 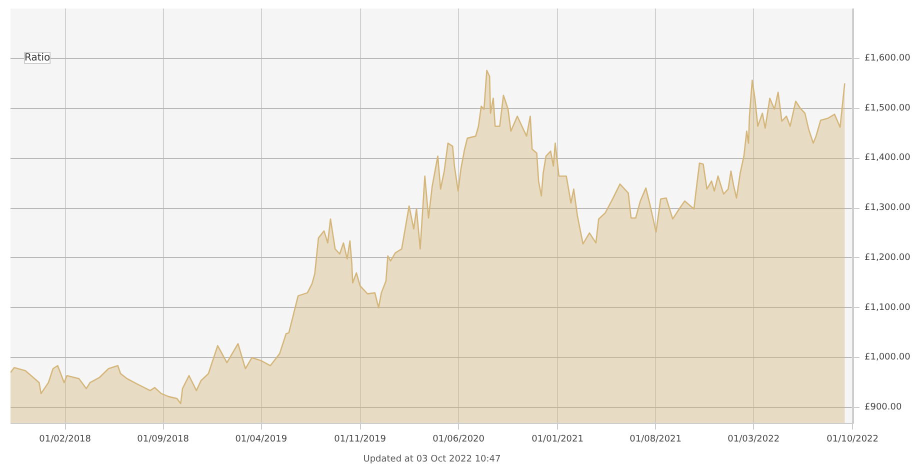 What do you see at coordinates (887, 158) in the screenshot?
I see `y-tick-label: £1,400.00` at bounding box center [887, 158].